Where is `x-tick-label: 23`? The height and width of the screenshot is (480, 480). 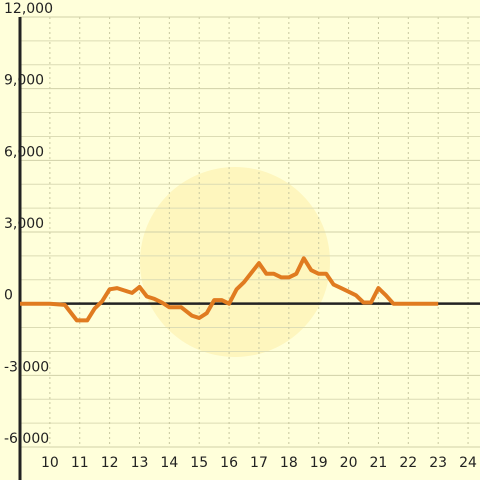
x-tick-label: 23 is located at coordinates (438, 463).